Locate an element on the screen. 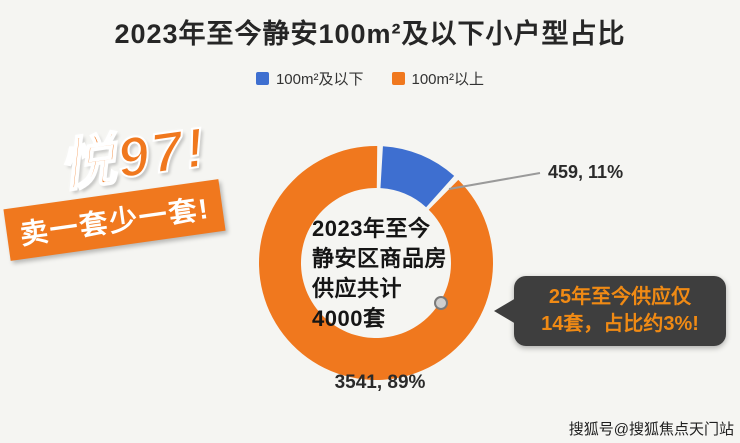 This screenshot has width=740, height=443. slice-label-over-100: 3541, 89% is located at coordinates (380, 382).